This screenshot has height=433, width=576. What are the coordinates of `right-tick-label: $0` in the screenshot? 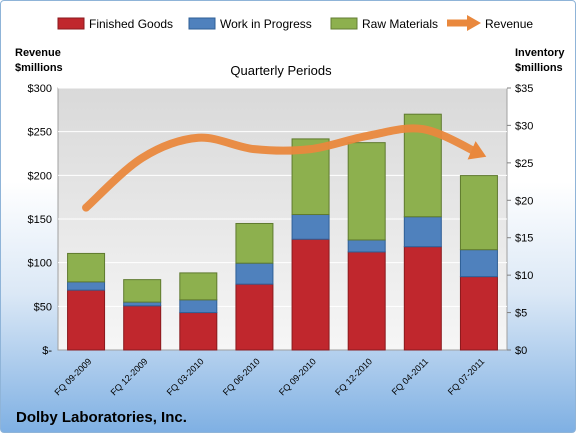 It's located at (521, 351).